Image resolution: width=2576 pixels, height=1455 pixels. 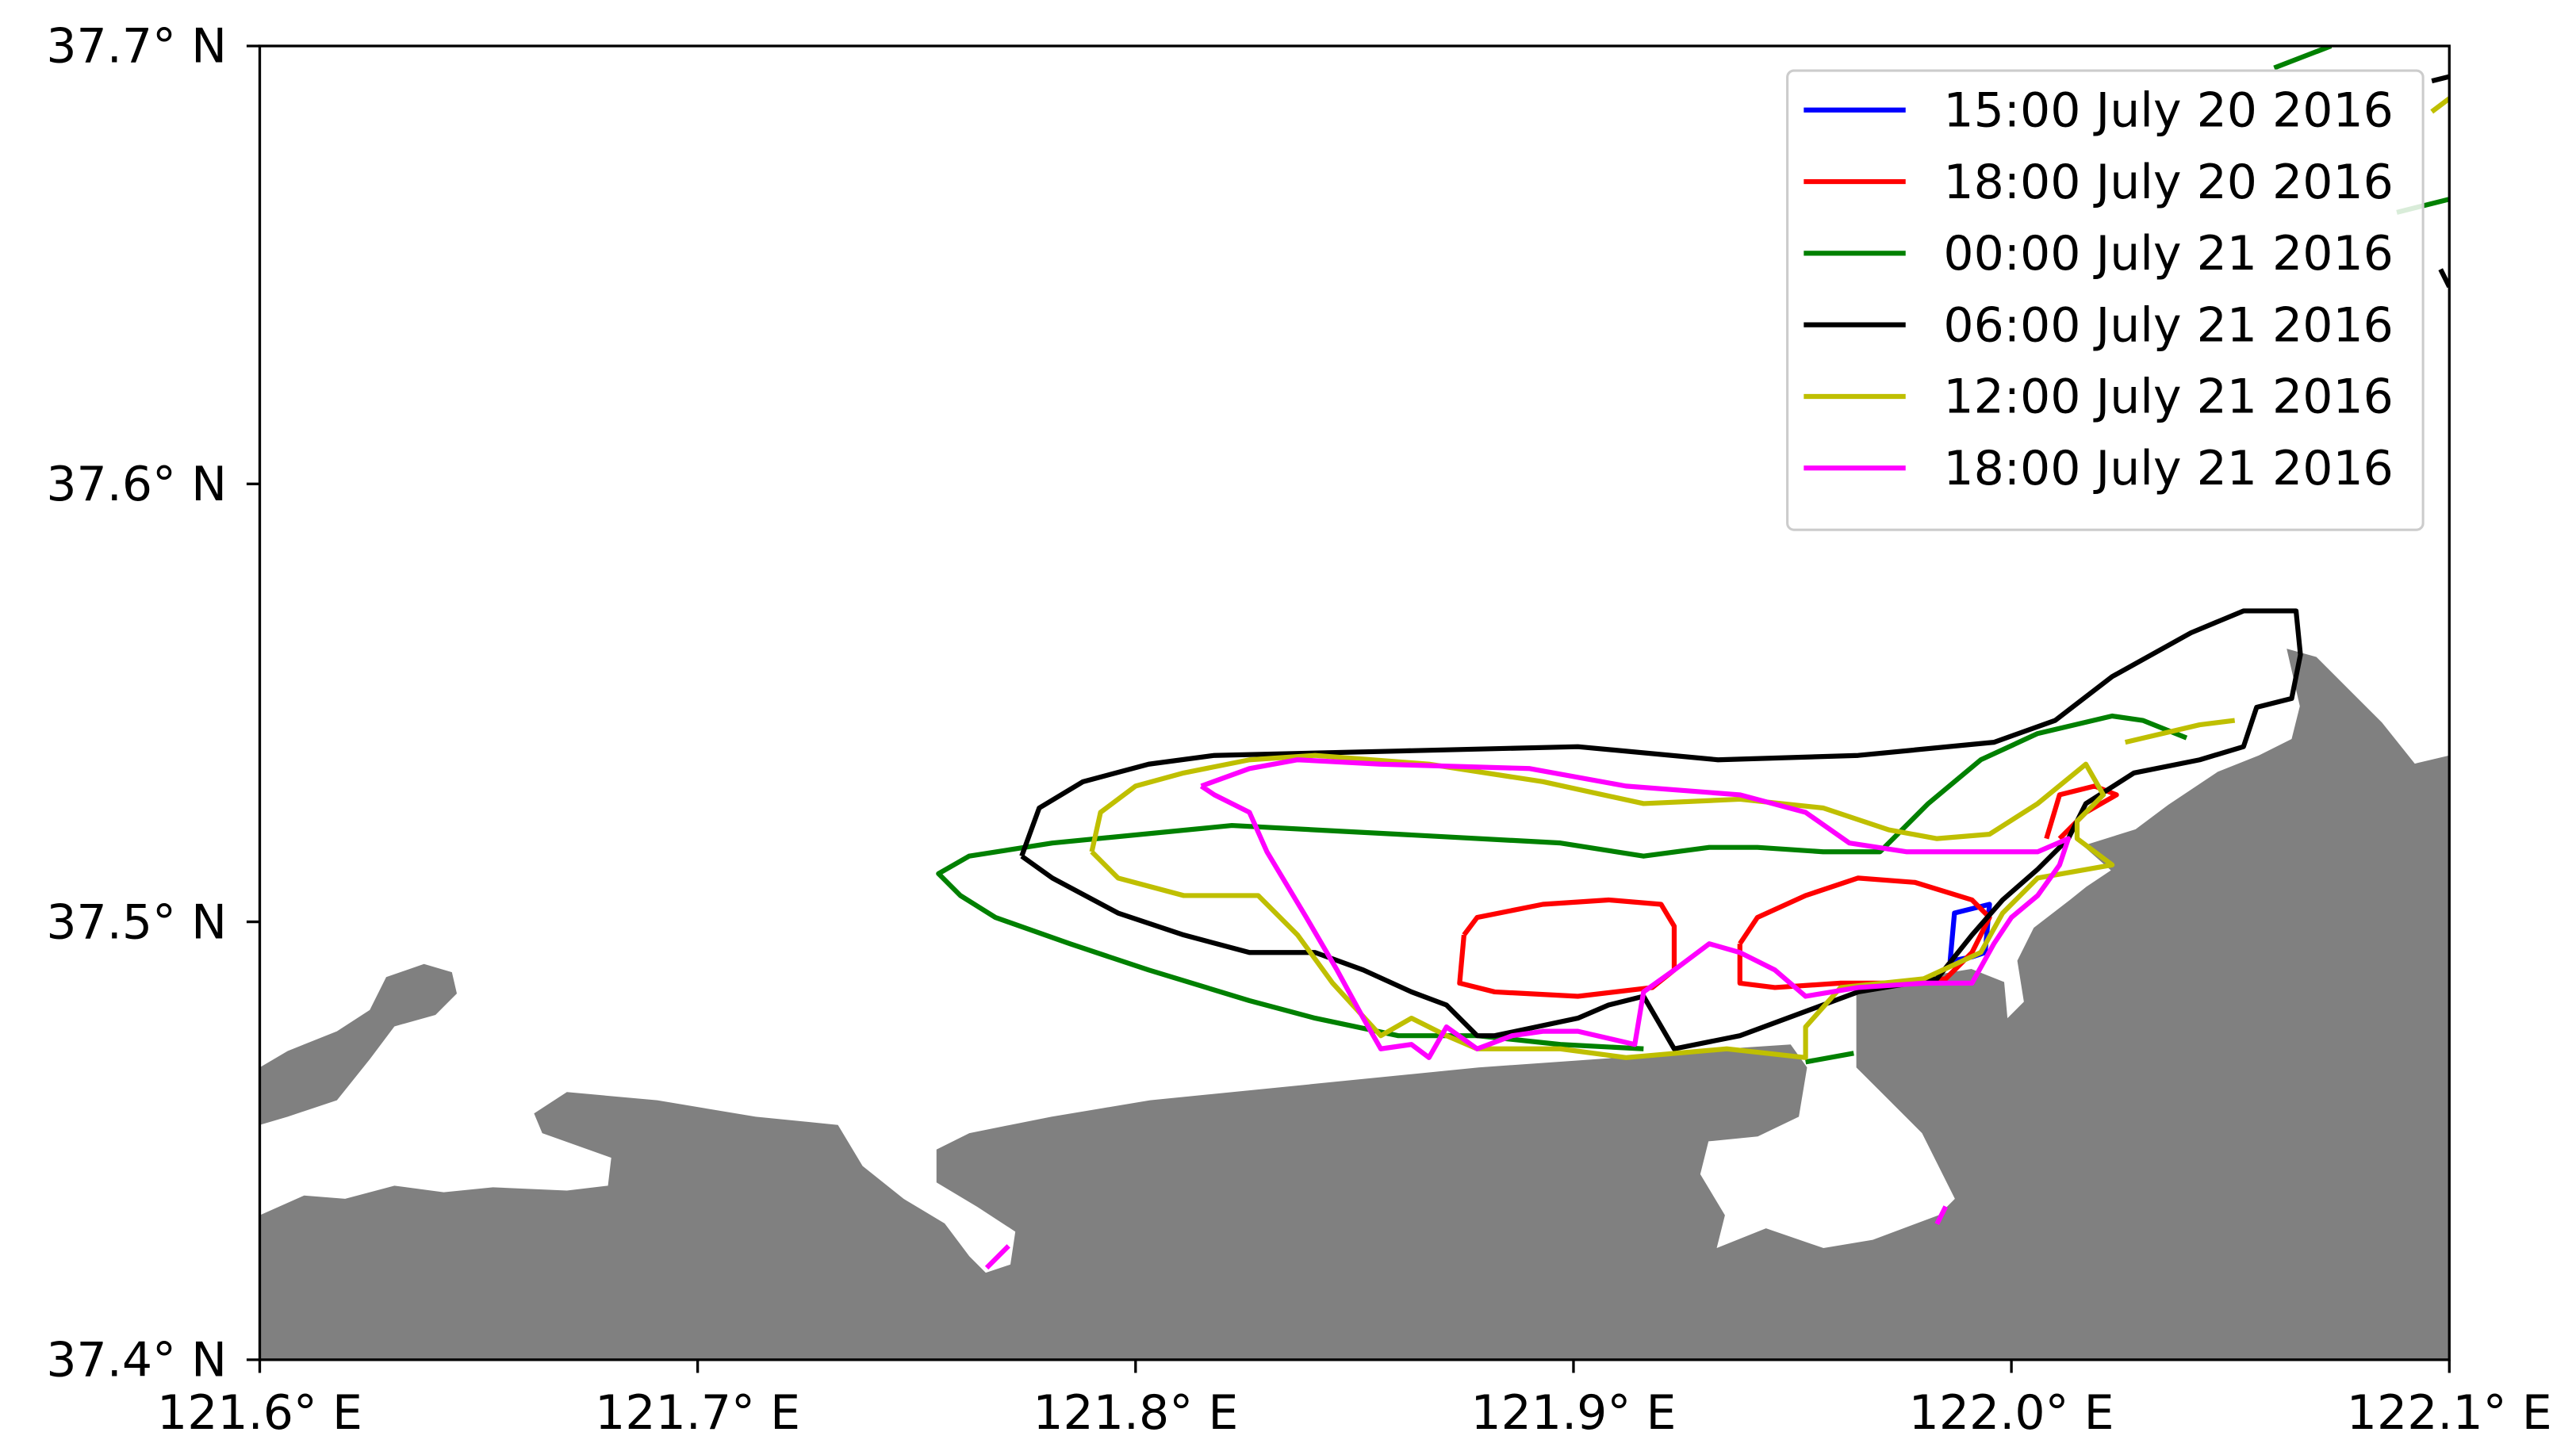 What do you see at coordinates (1573, 1413) in the screenshot?
I see `x-tick-label: 121.9° E` at bounding box center [1573, 1413].